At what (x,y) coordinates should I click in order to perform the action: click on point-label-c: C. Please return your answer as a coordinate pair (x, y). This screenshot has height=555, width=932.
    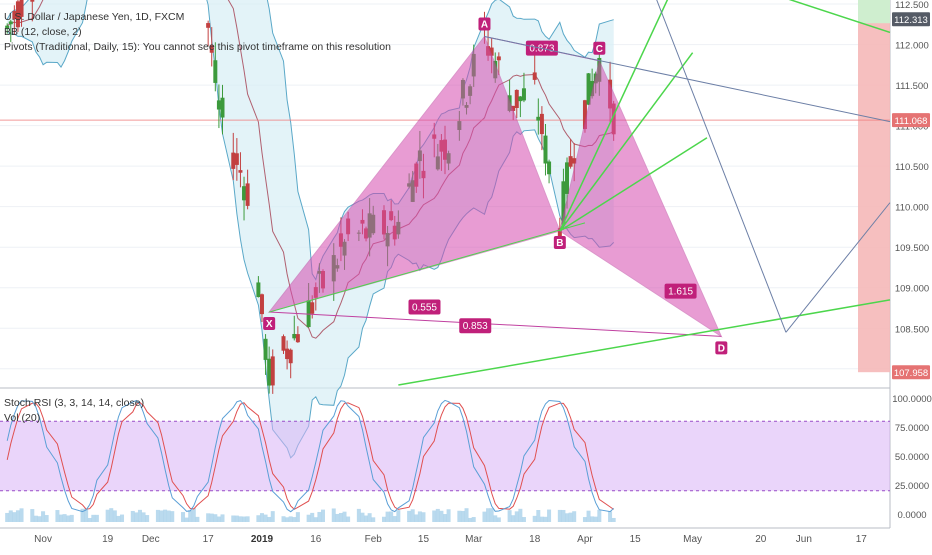
    Looking at the image, I should click on (599, 49).